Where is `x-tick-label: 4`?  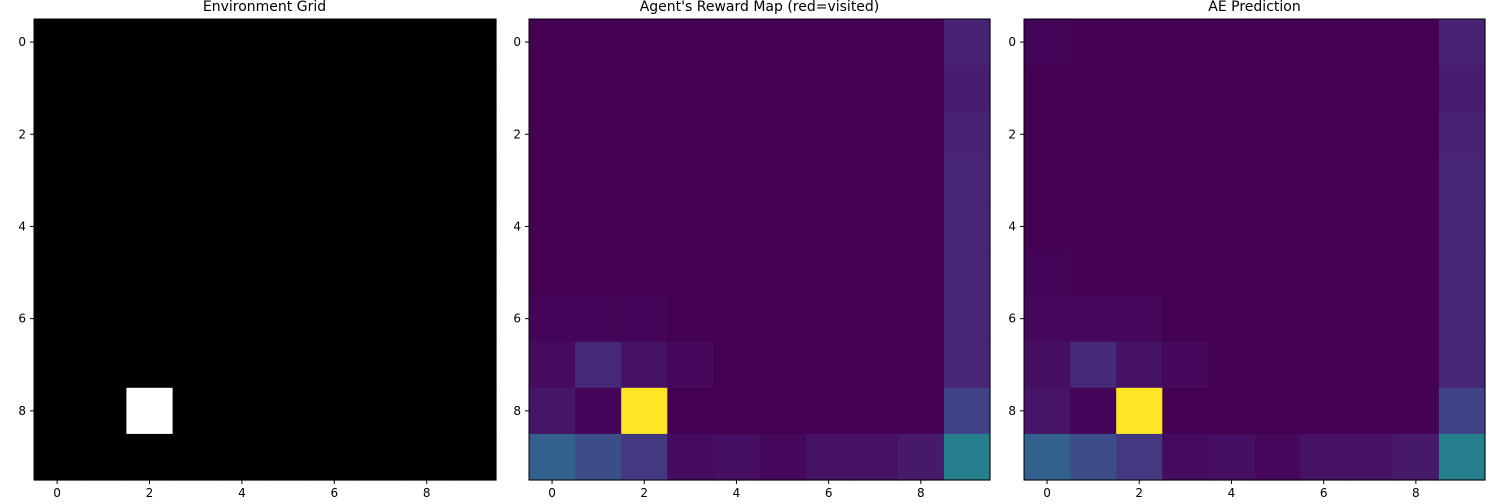
x-tick-label: 4 is located at coordinates (1232, 493).